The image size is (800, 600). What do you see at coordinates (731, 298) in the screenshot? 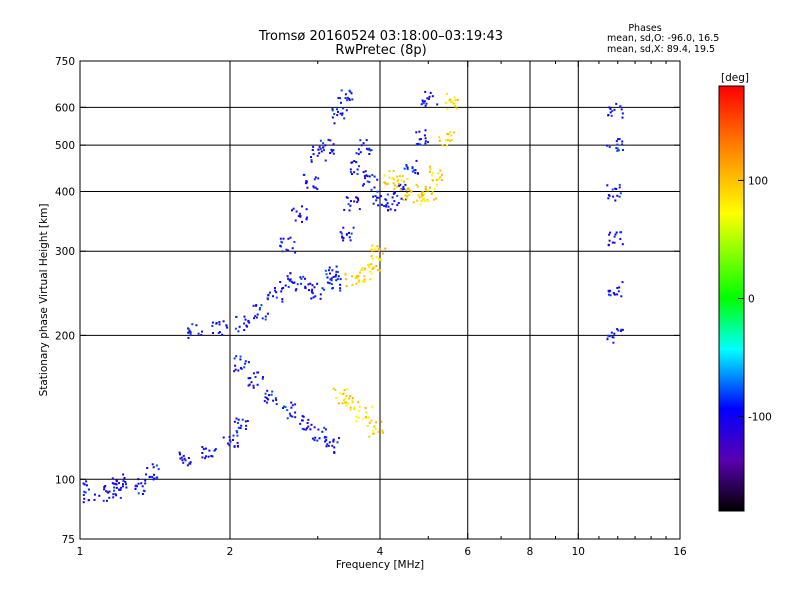
I see `colorbar` at bounding box center [731, 298].